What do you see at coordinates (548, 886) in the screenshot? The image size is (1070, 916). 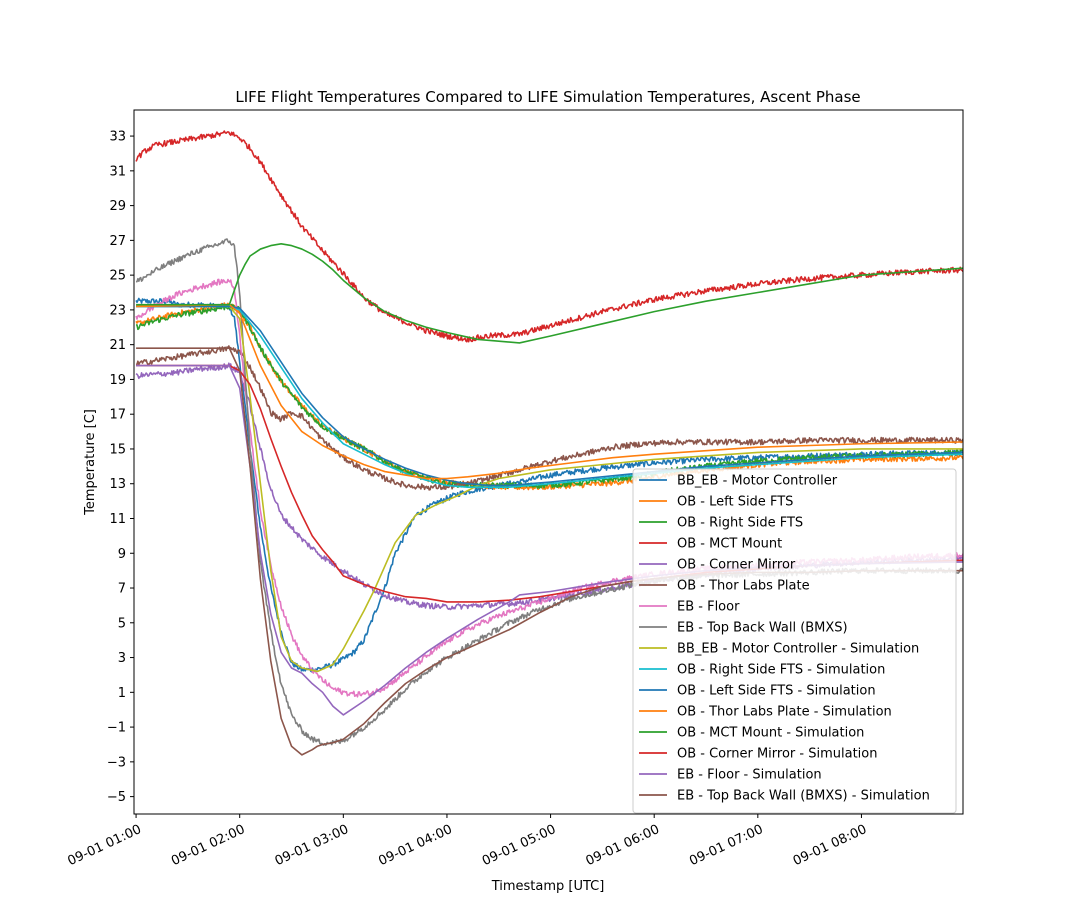 I see `x-axis-title: Timestamp [UTC]` at bounding box center [548, 886].